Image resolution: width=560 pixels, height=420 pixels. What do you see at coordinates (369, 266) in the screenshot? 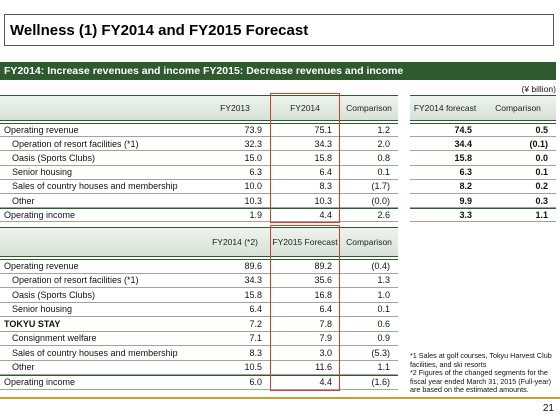
I see `value-cell: (0.4)` at bounding box center [369, 266].